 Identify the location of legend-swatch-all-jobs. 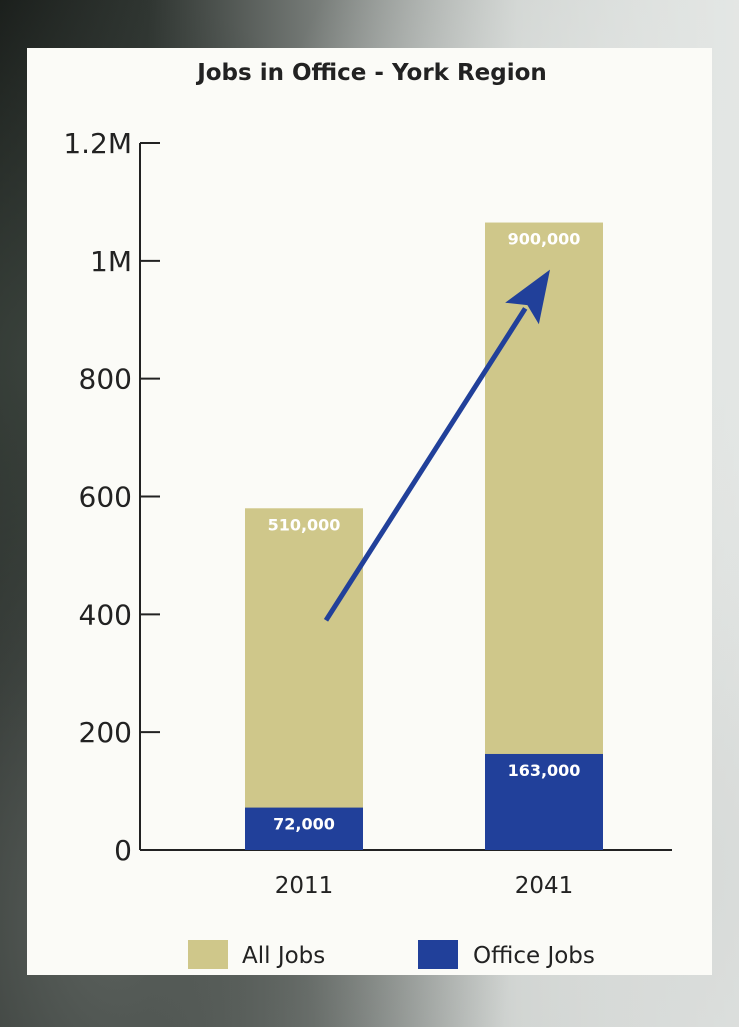
(208, 954).